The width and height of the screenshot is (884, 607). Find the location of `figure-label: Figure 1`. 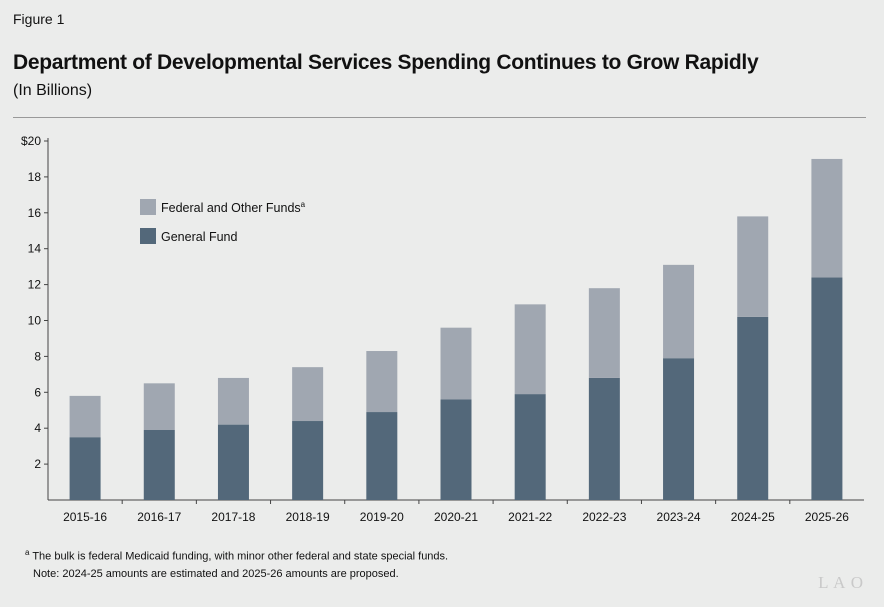

figure-label: Figure 1 is located at coordinates (39, 19).